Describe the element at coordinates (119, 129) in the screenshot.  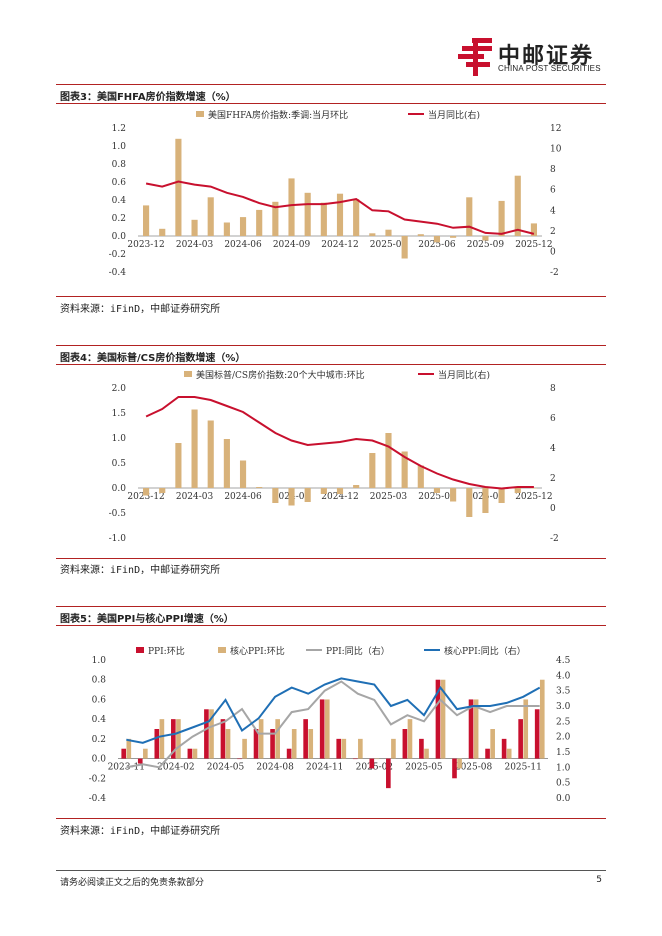
I see `y-left-tick-label: 1.2` at that location.